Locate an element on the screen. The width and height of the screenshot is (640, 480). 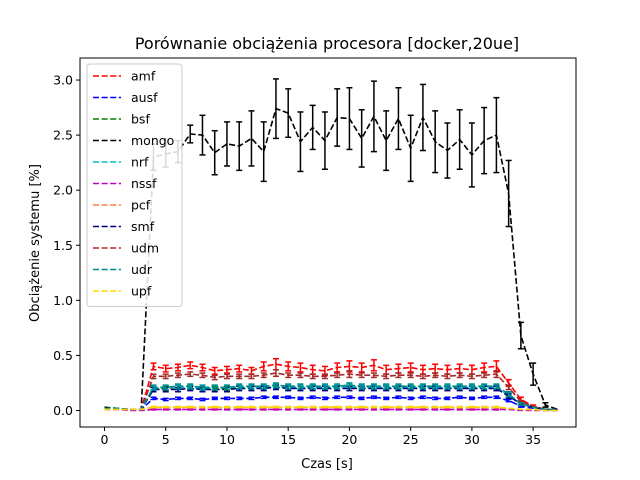
series-upf is located at coordinates (331, 408).